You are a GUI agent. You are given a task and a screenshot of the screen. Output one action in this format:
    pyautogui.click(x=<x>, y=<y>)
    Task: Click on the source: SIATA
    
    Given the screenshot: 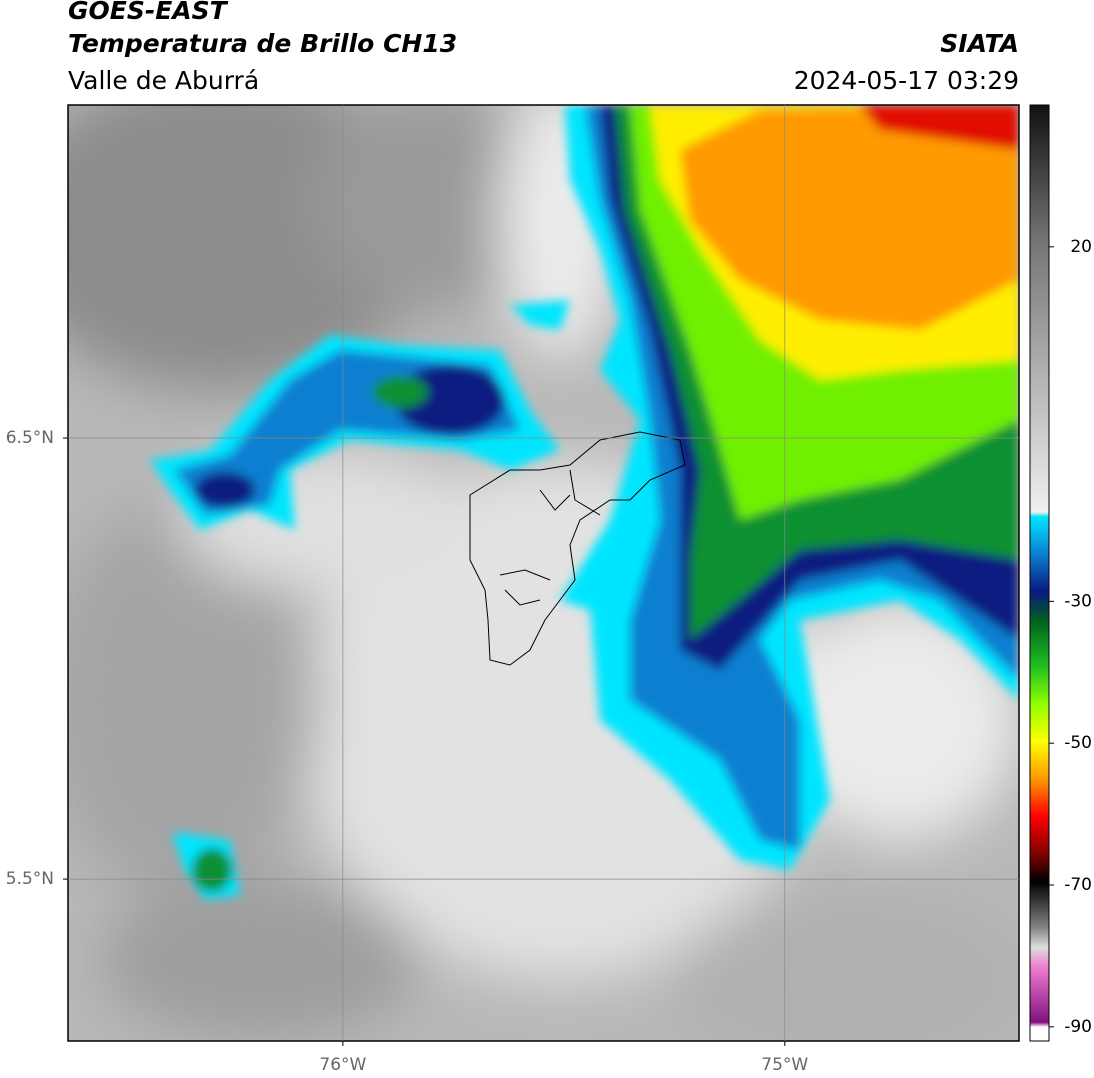 What is the action you would take?
    pyautogui.click(x=979, y=43)
    